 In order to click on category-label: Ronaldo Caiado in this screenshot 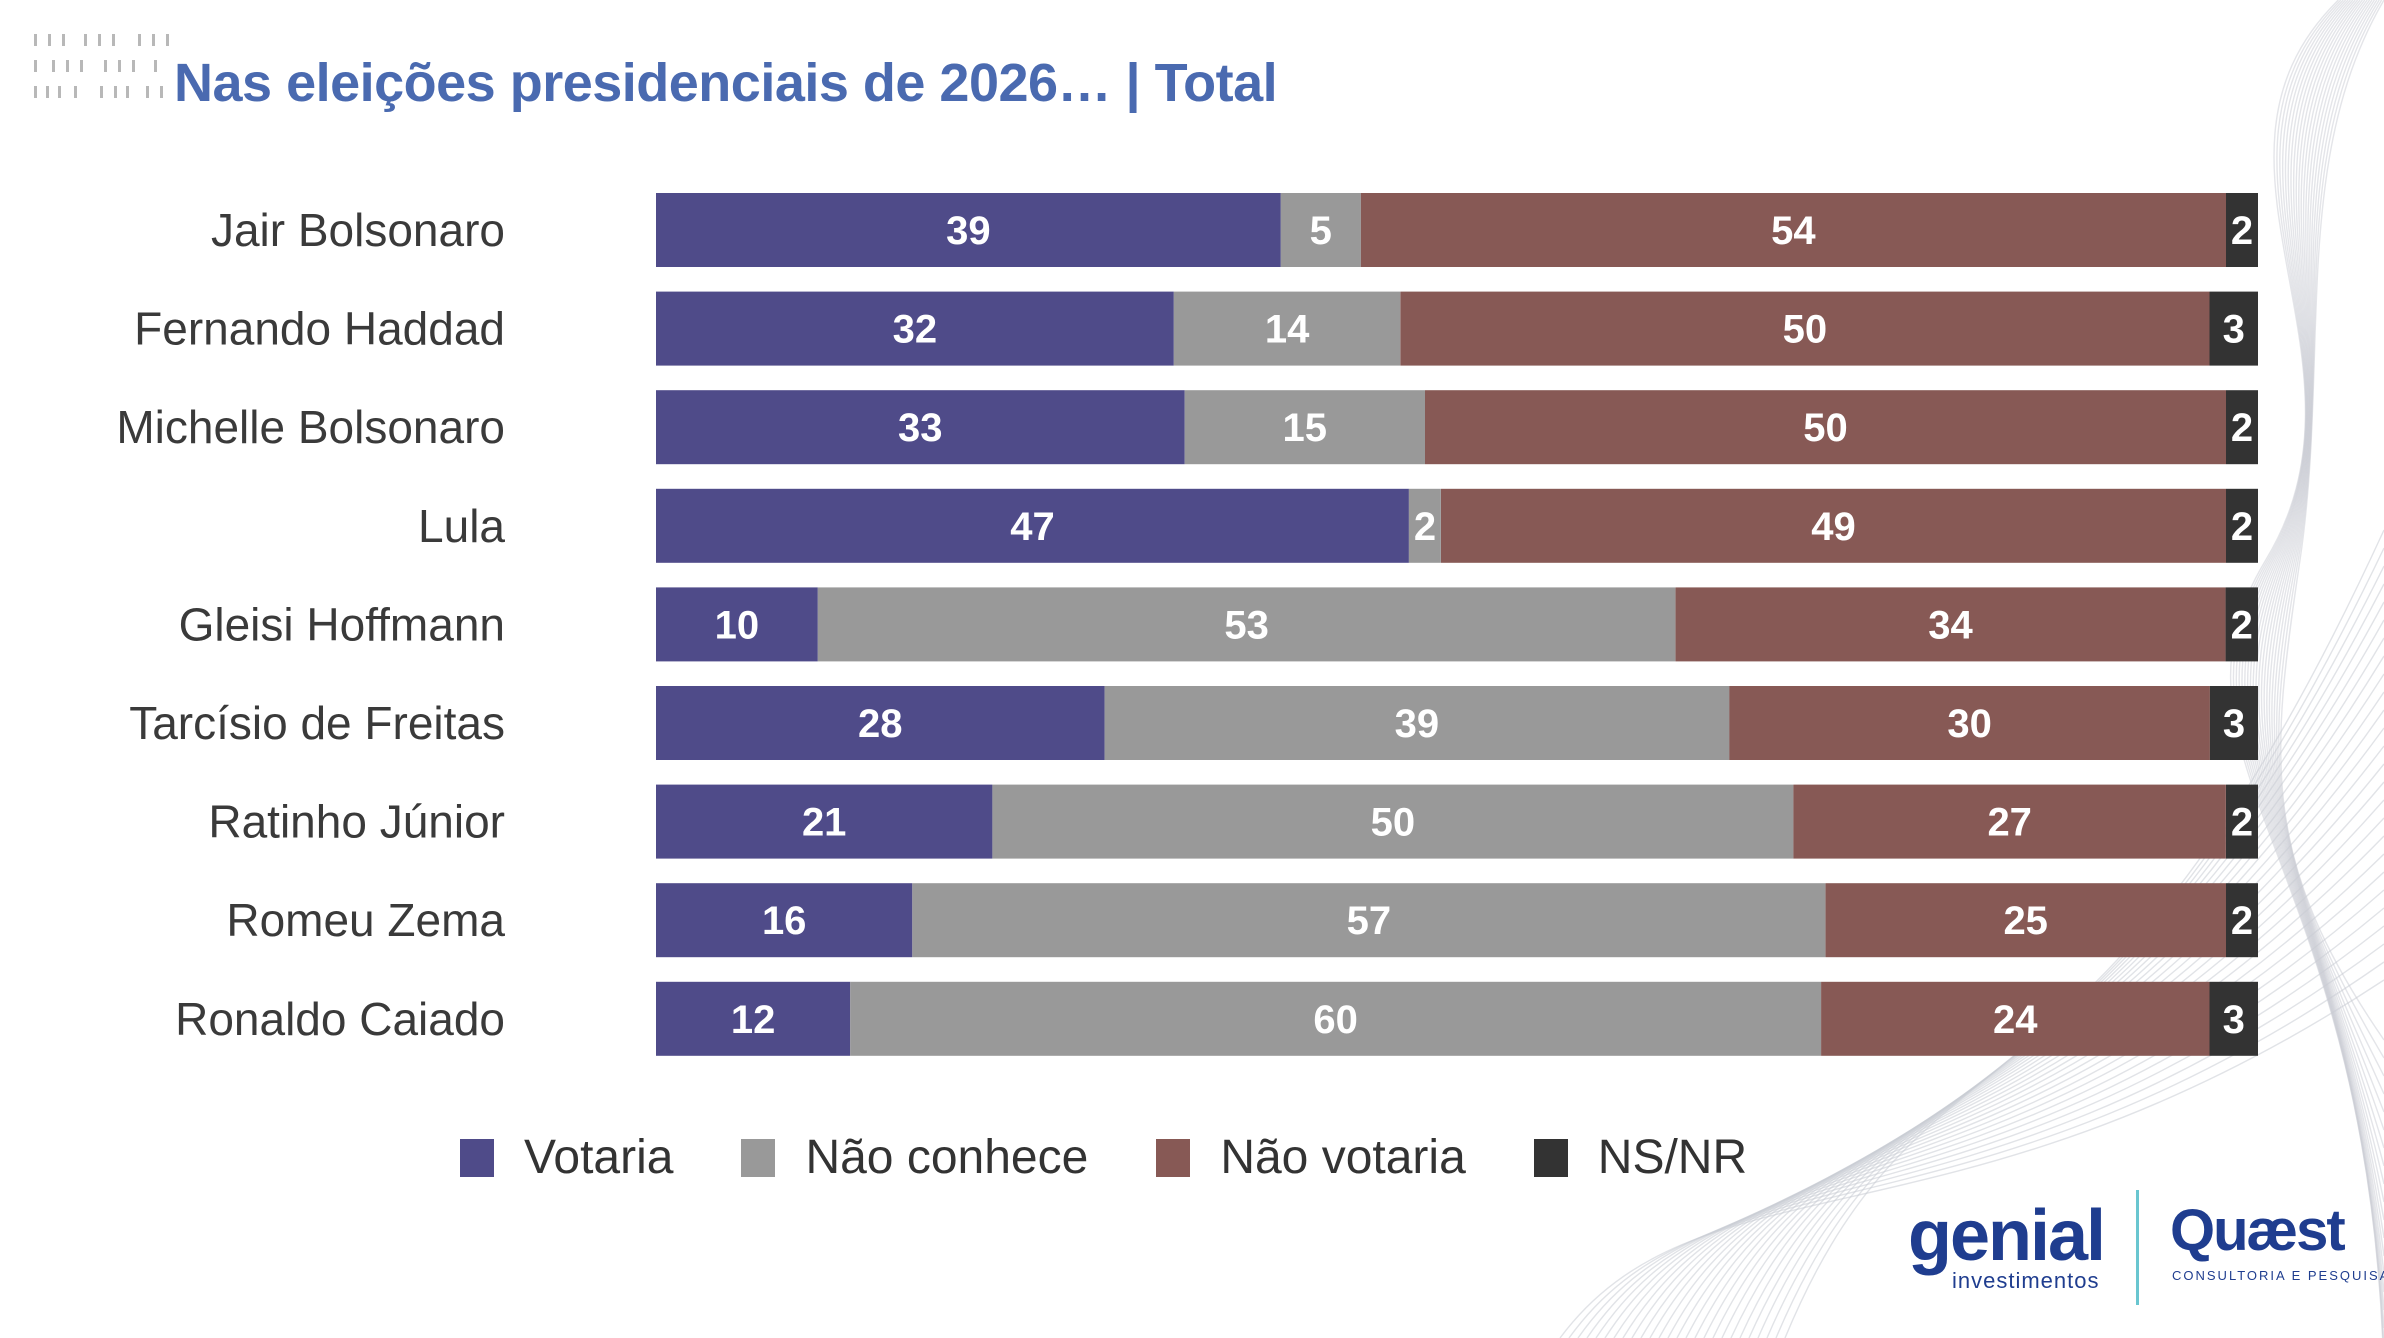, I will do `click(340, 1019)`.